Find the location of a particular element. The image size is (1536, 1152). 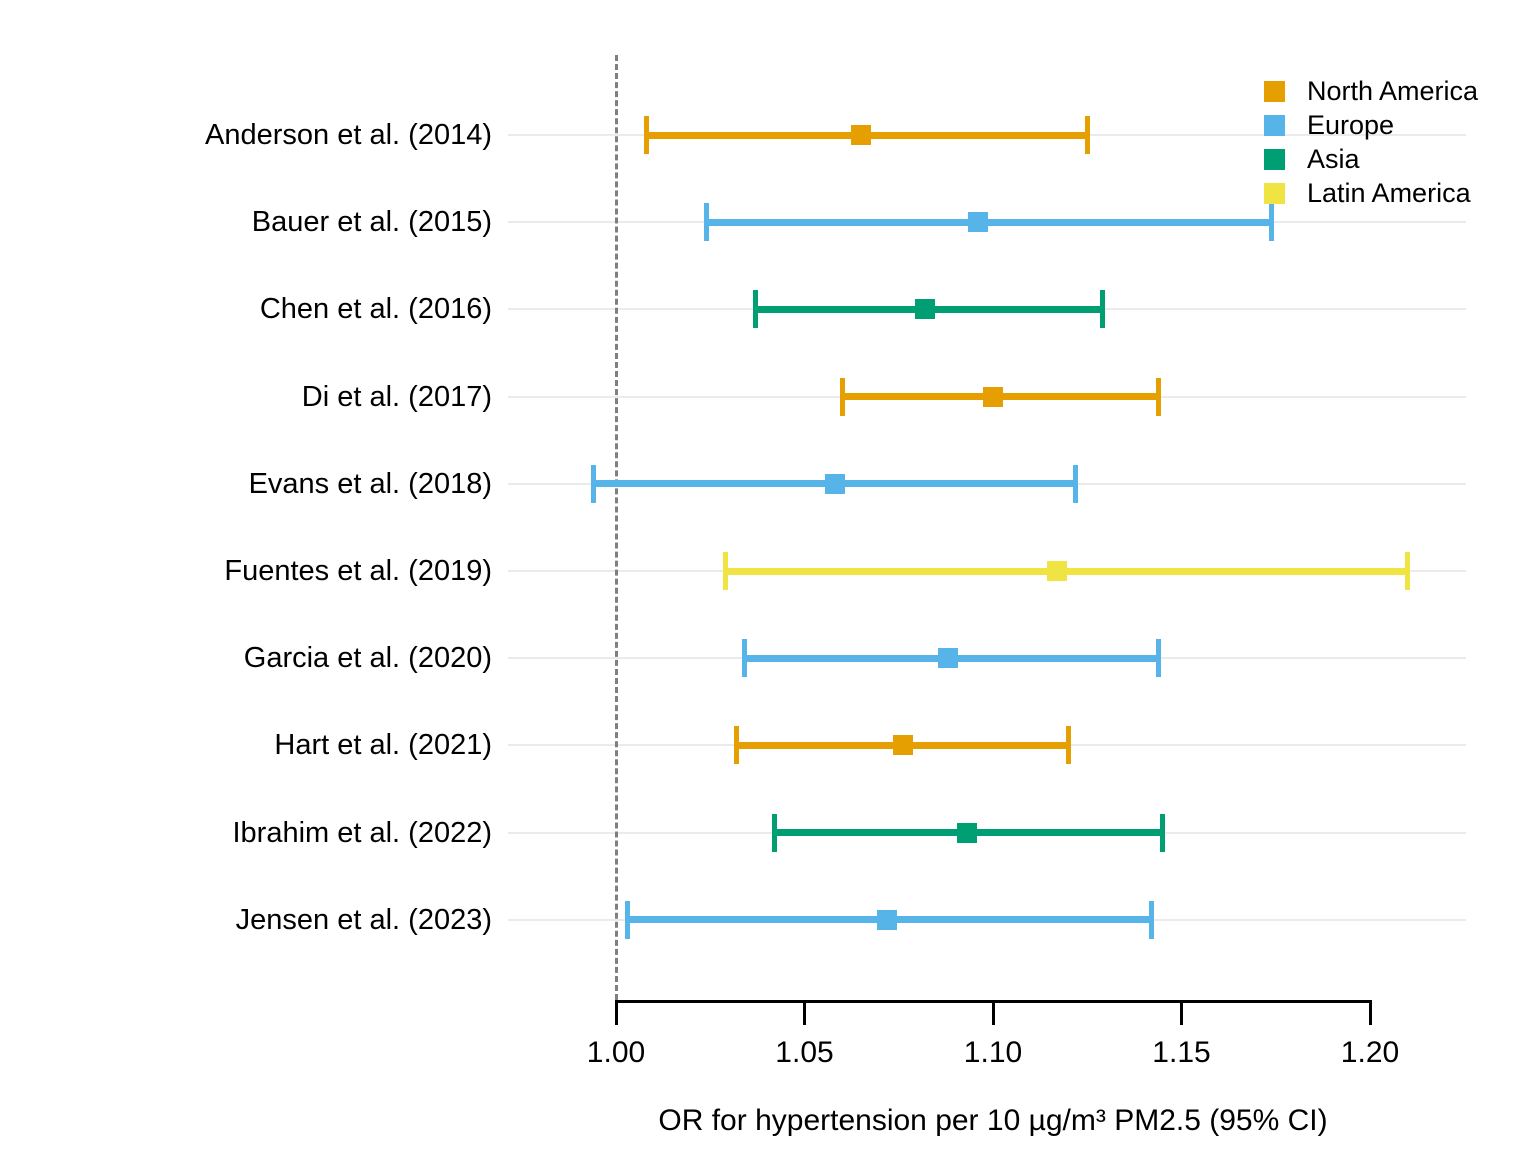

legend-label: Latin America is located at coordinates (1389, 192).